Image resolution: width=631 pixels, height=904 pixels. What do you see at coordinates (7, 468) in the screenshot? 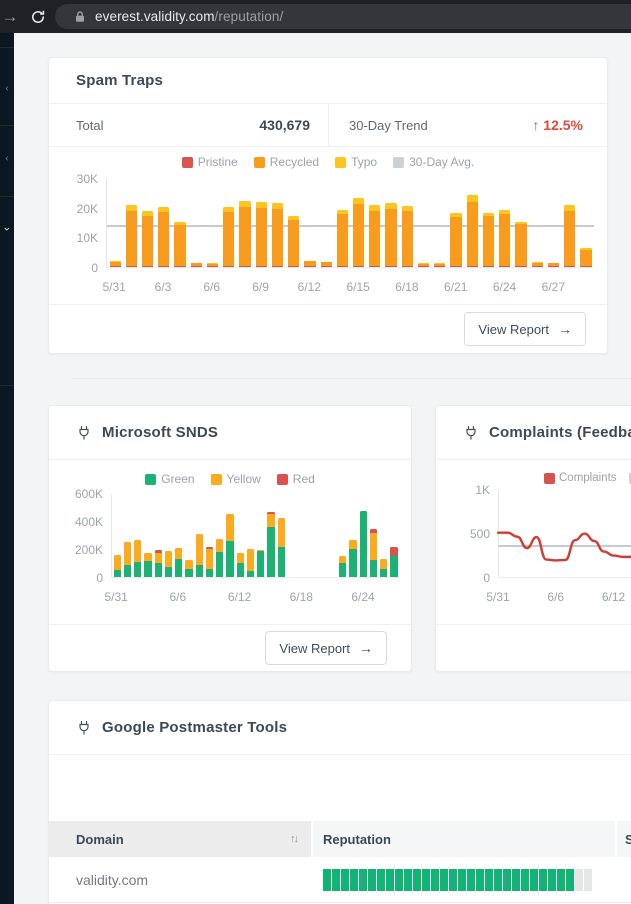
I see `collapsed-sidebar: ‹ ‹ ‹` at bounding box center [7, 468].